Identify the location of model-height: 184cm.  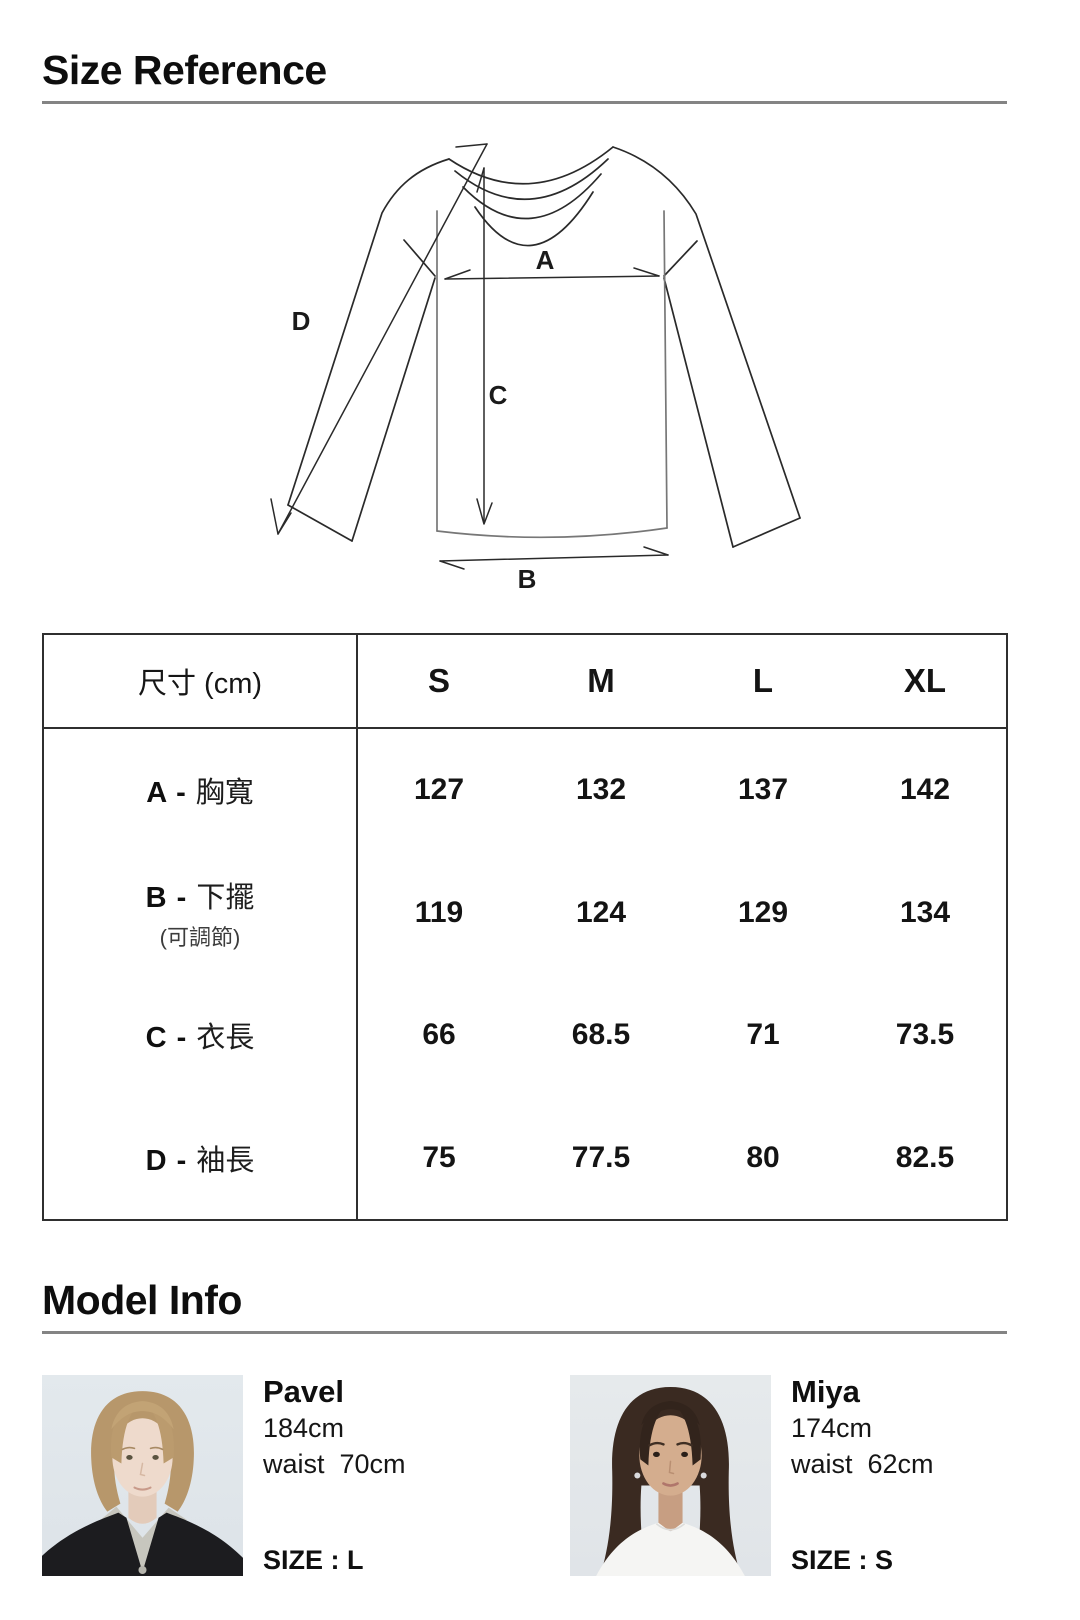
(304, 1427).